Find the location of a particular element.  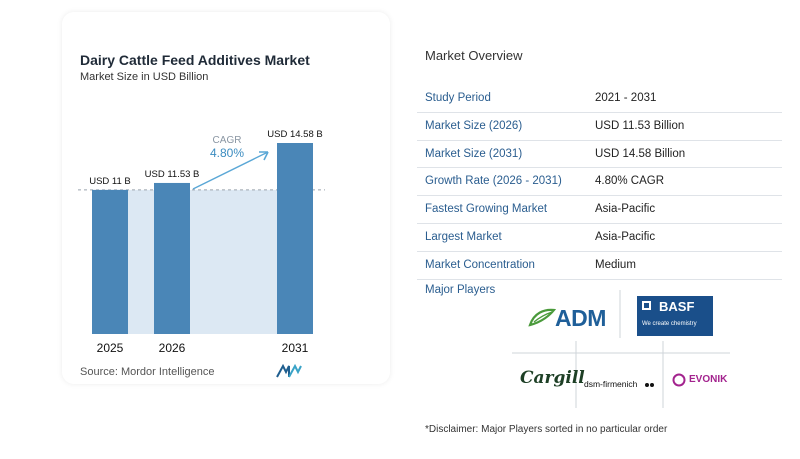

overview-row: Study Period 2021 - 2031 is located at coordinates (599, 99).